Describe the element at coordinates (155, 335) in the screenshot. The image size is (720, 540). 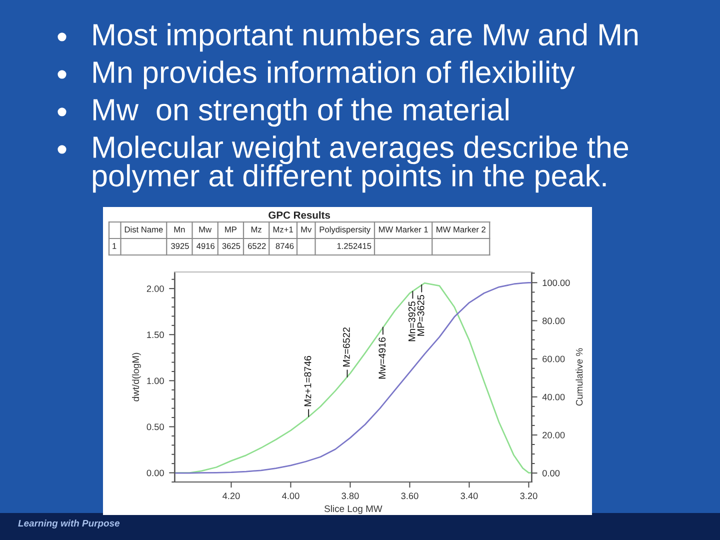
I see `y-tick-label: 1.50` at that location.